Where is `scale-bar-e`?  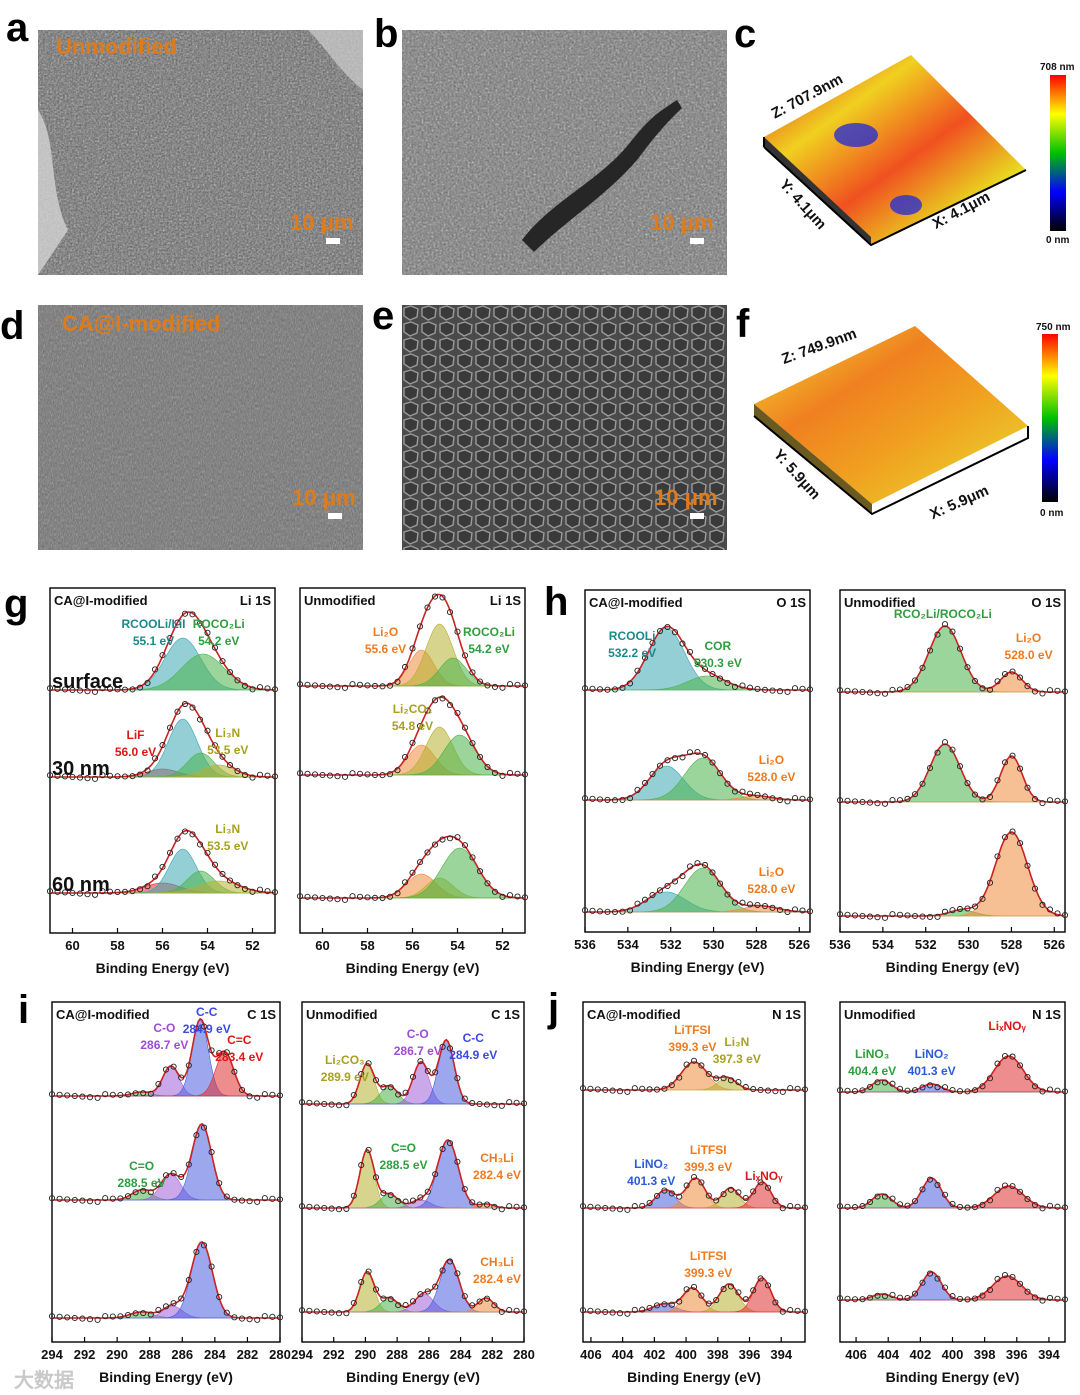
scale-bar-e is located at coordinates (697, 516).